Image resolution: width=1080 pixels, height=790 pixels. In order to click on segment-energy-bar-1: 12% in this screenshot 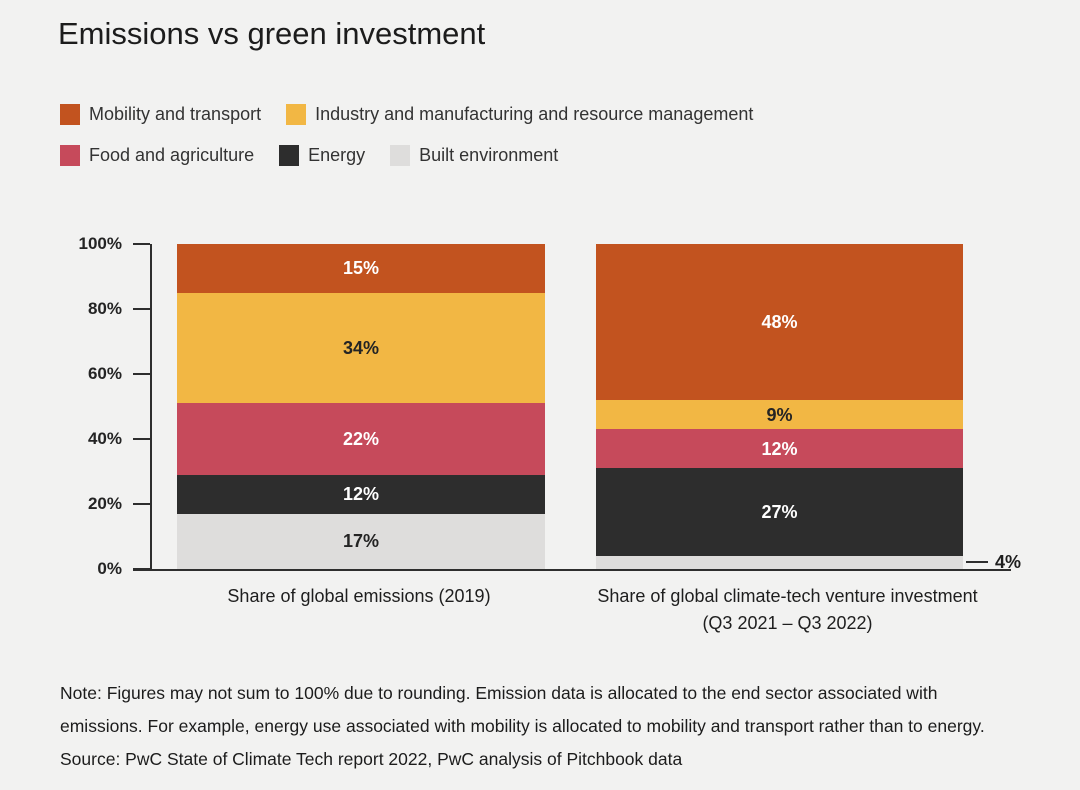, I will do `click(361, 494)`.